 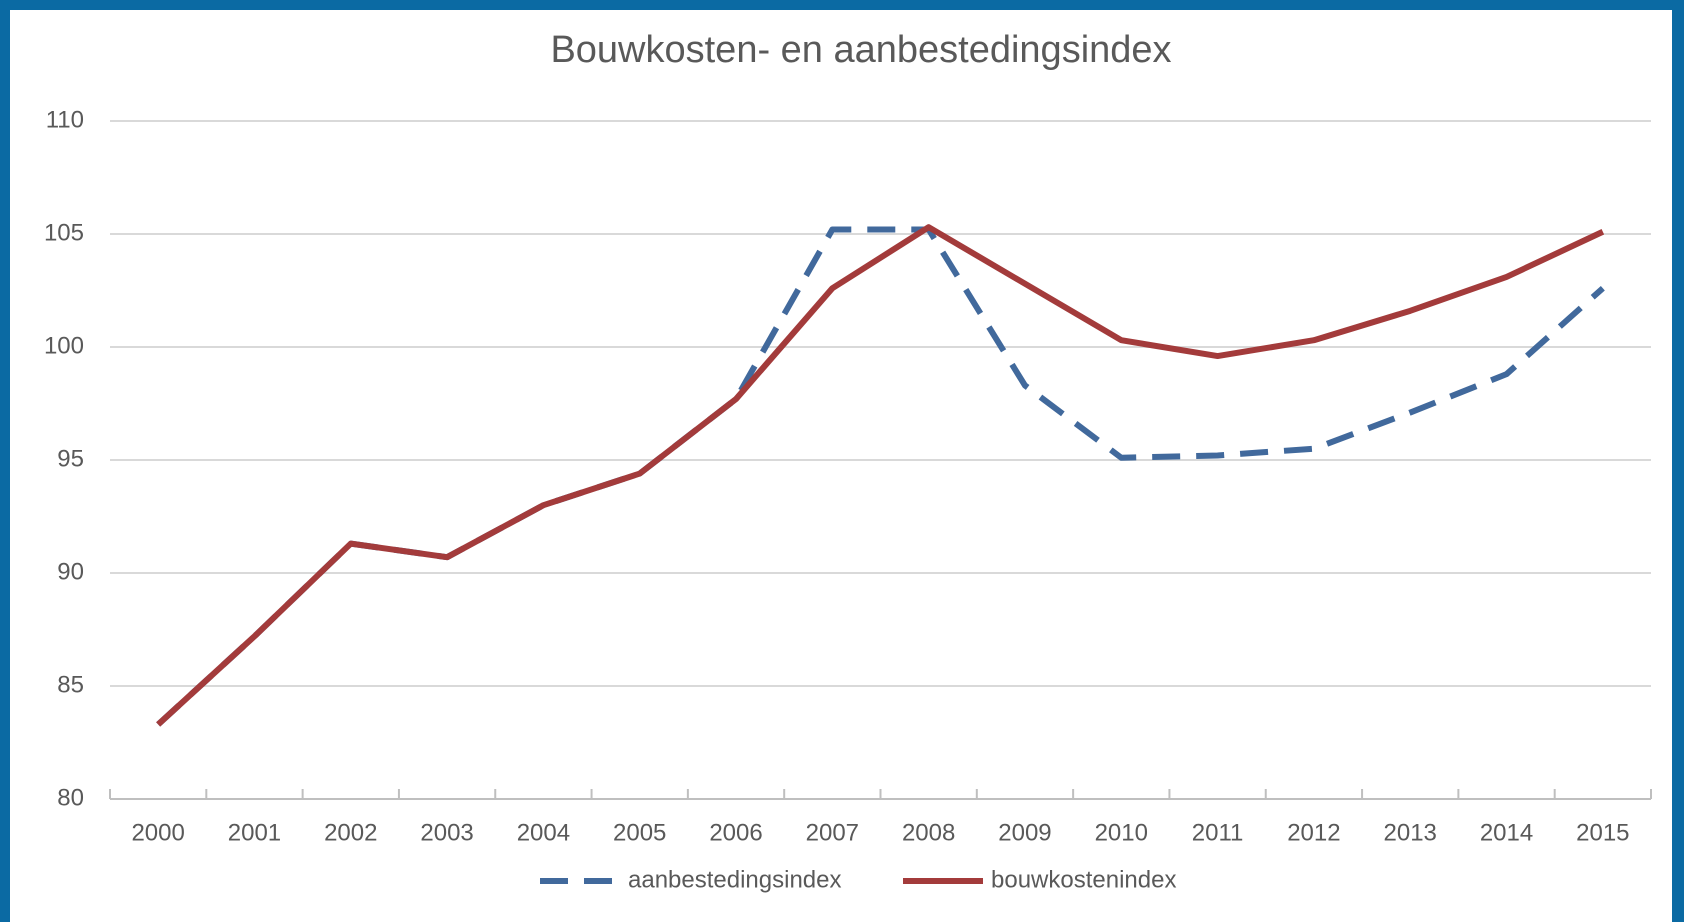 What do you see at coordinates (157, 832) in the screenshot?
I see `x-tick-label: 2000` at bounding box center [157, 832].